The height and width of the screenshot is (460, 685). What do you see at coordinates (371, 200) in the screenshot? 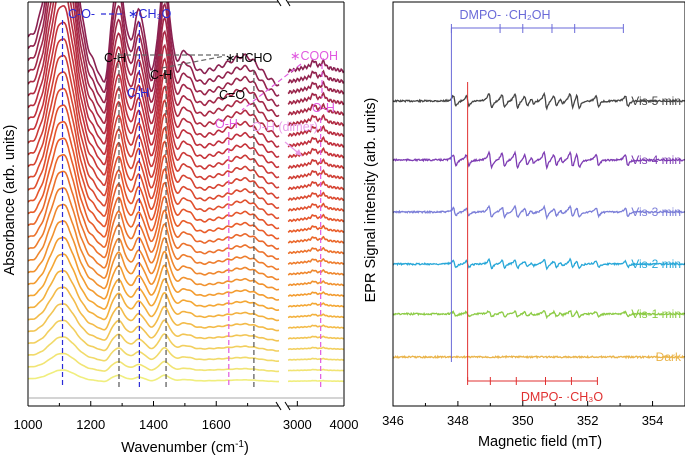
I see `epr-ylabel: EPR Signal intensity (arb. units)` at bounding box center [371, 200].